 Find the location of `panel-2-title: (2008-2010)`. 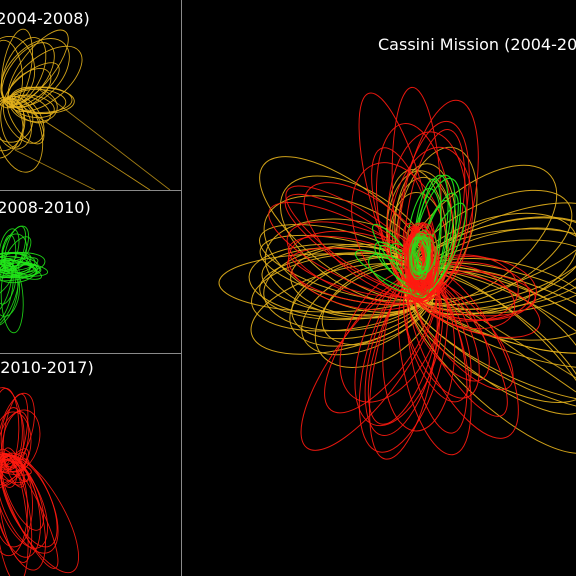

panel-2-title: (2008-2010) is located at coordinates (45, 207).